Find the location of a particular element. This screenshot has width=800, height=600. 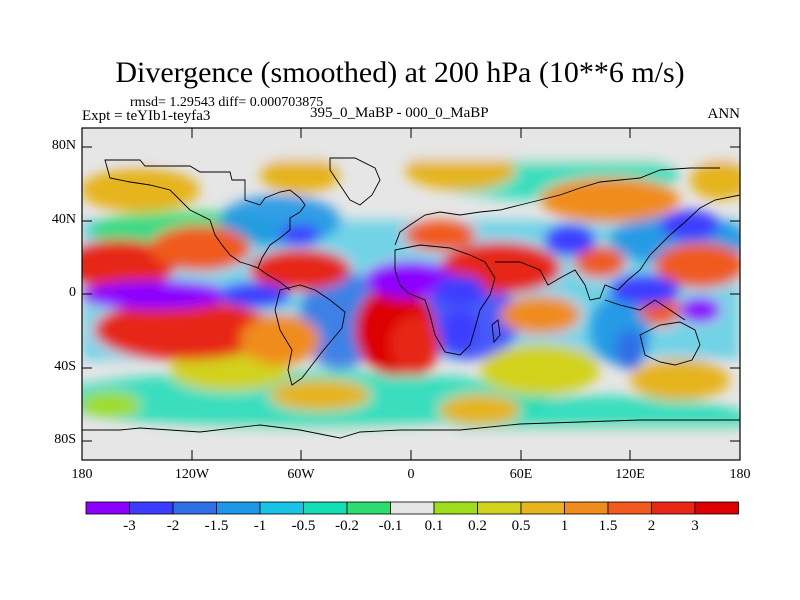

lon-label-120w: 120W is located at coordinates (192, 474).